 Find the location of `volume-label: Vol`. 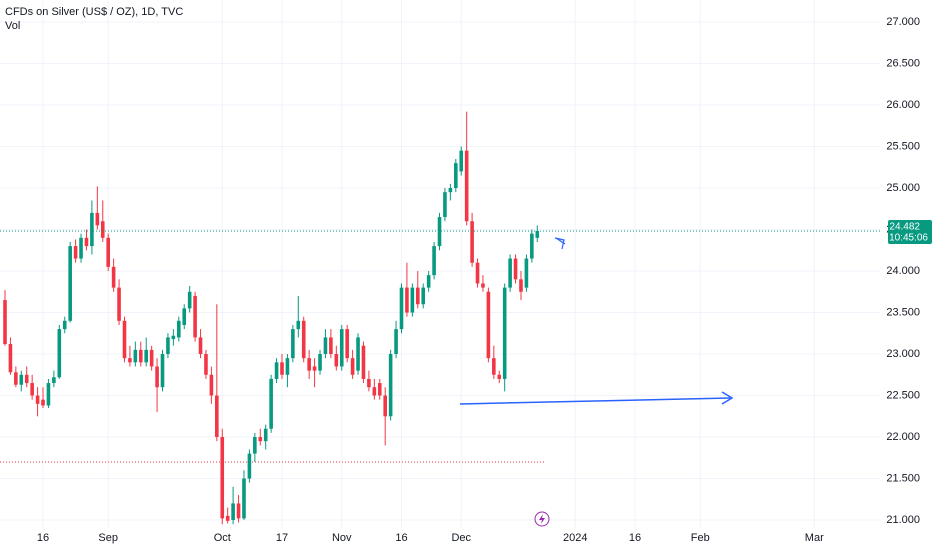

volume-label: Vol is located at coordinates (12, 26).